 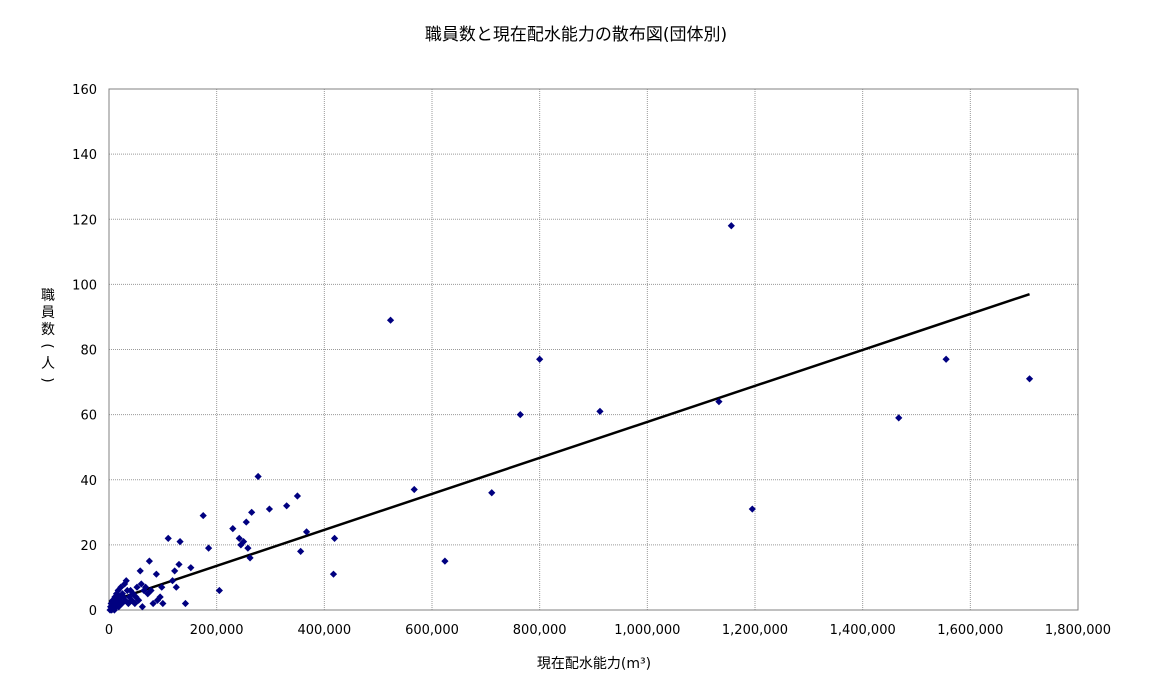 What do you see at coordinates (88, 481) in the screenshot?
I see `y-tick-label: 40` at bounding box center [88, 481].